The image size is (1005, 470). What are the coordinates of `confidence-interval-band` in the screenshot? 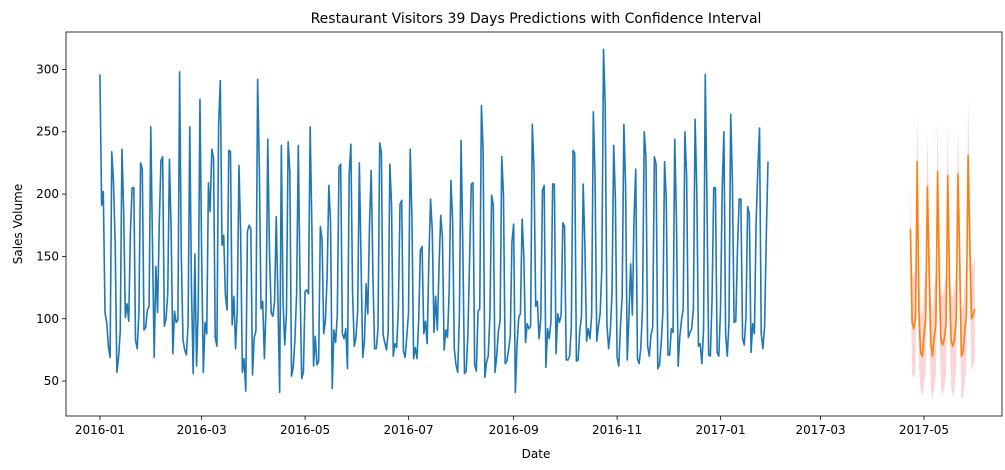 It's located at (942, 248).